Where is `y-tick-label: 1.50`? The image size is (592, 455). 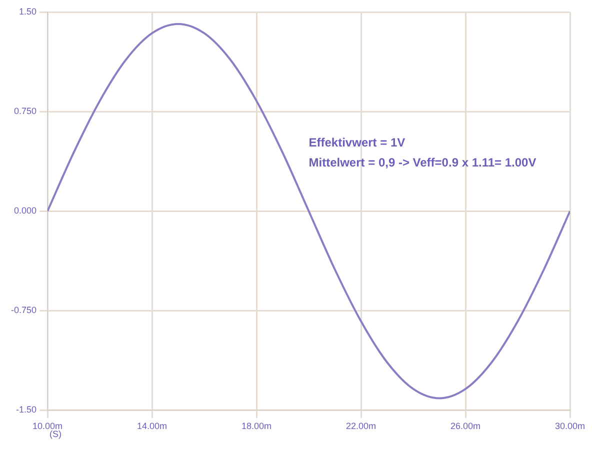
y-tick-label: 1.50 is located at coordinates (27, 11).